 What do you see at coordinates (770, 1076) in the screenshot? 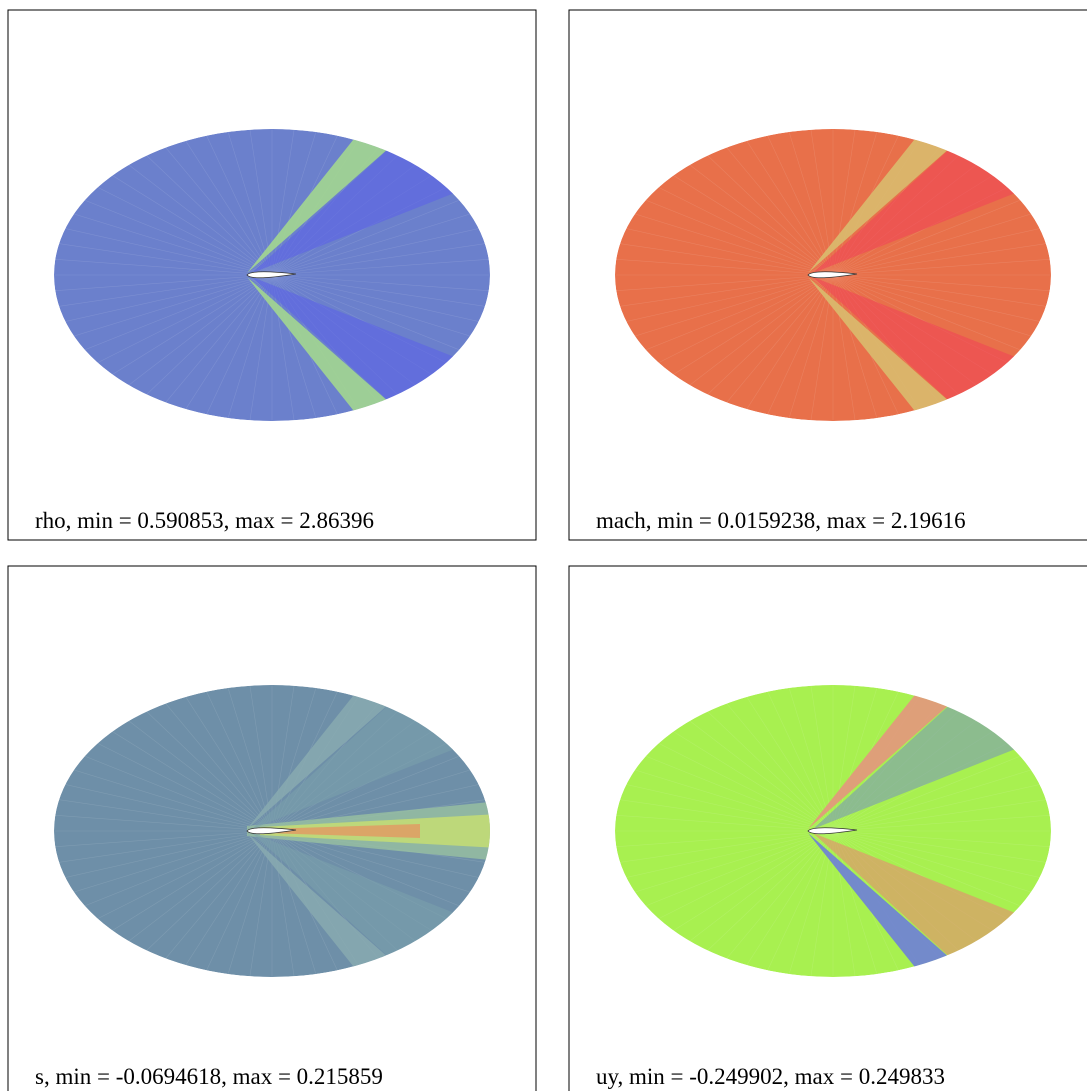
I see `panel-caption: uy, min = -0.249902, max = 0.249833` at bounding box center [770, 1076].